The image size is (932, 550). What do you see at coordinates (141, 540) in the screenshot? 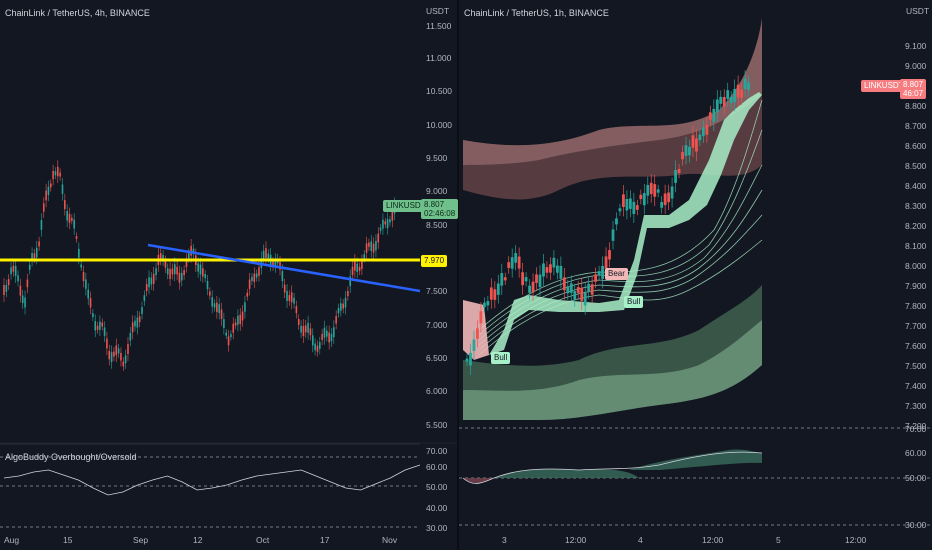
I see `left-time-tick: Sep` at bounding box center [141, 540].